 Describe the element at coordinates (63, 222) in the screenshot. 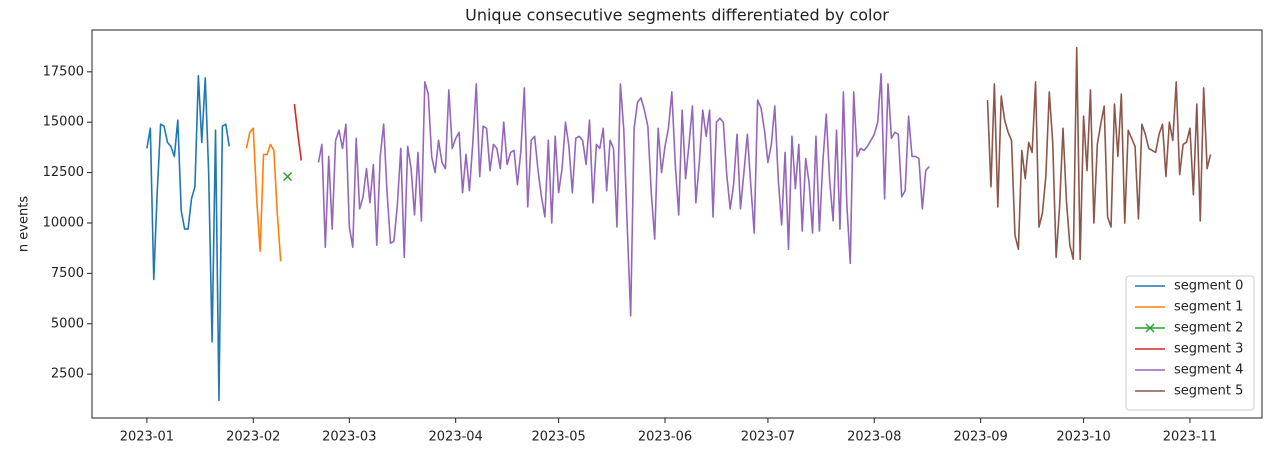

I see `y-tick-label: 10000` at that location.